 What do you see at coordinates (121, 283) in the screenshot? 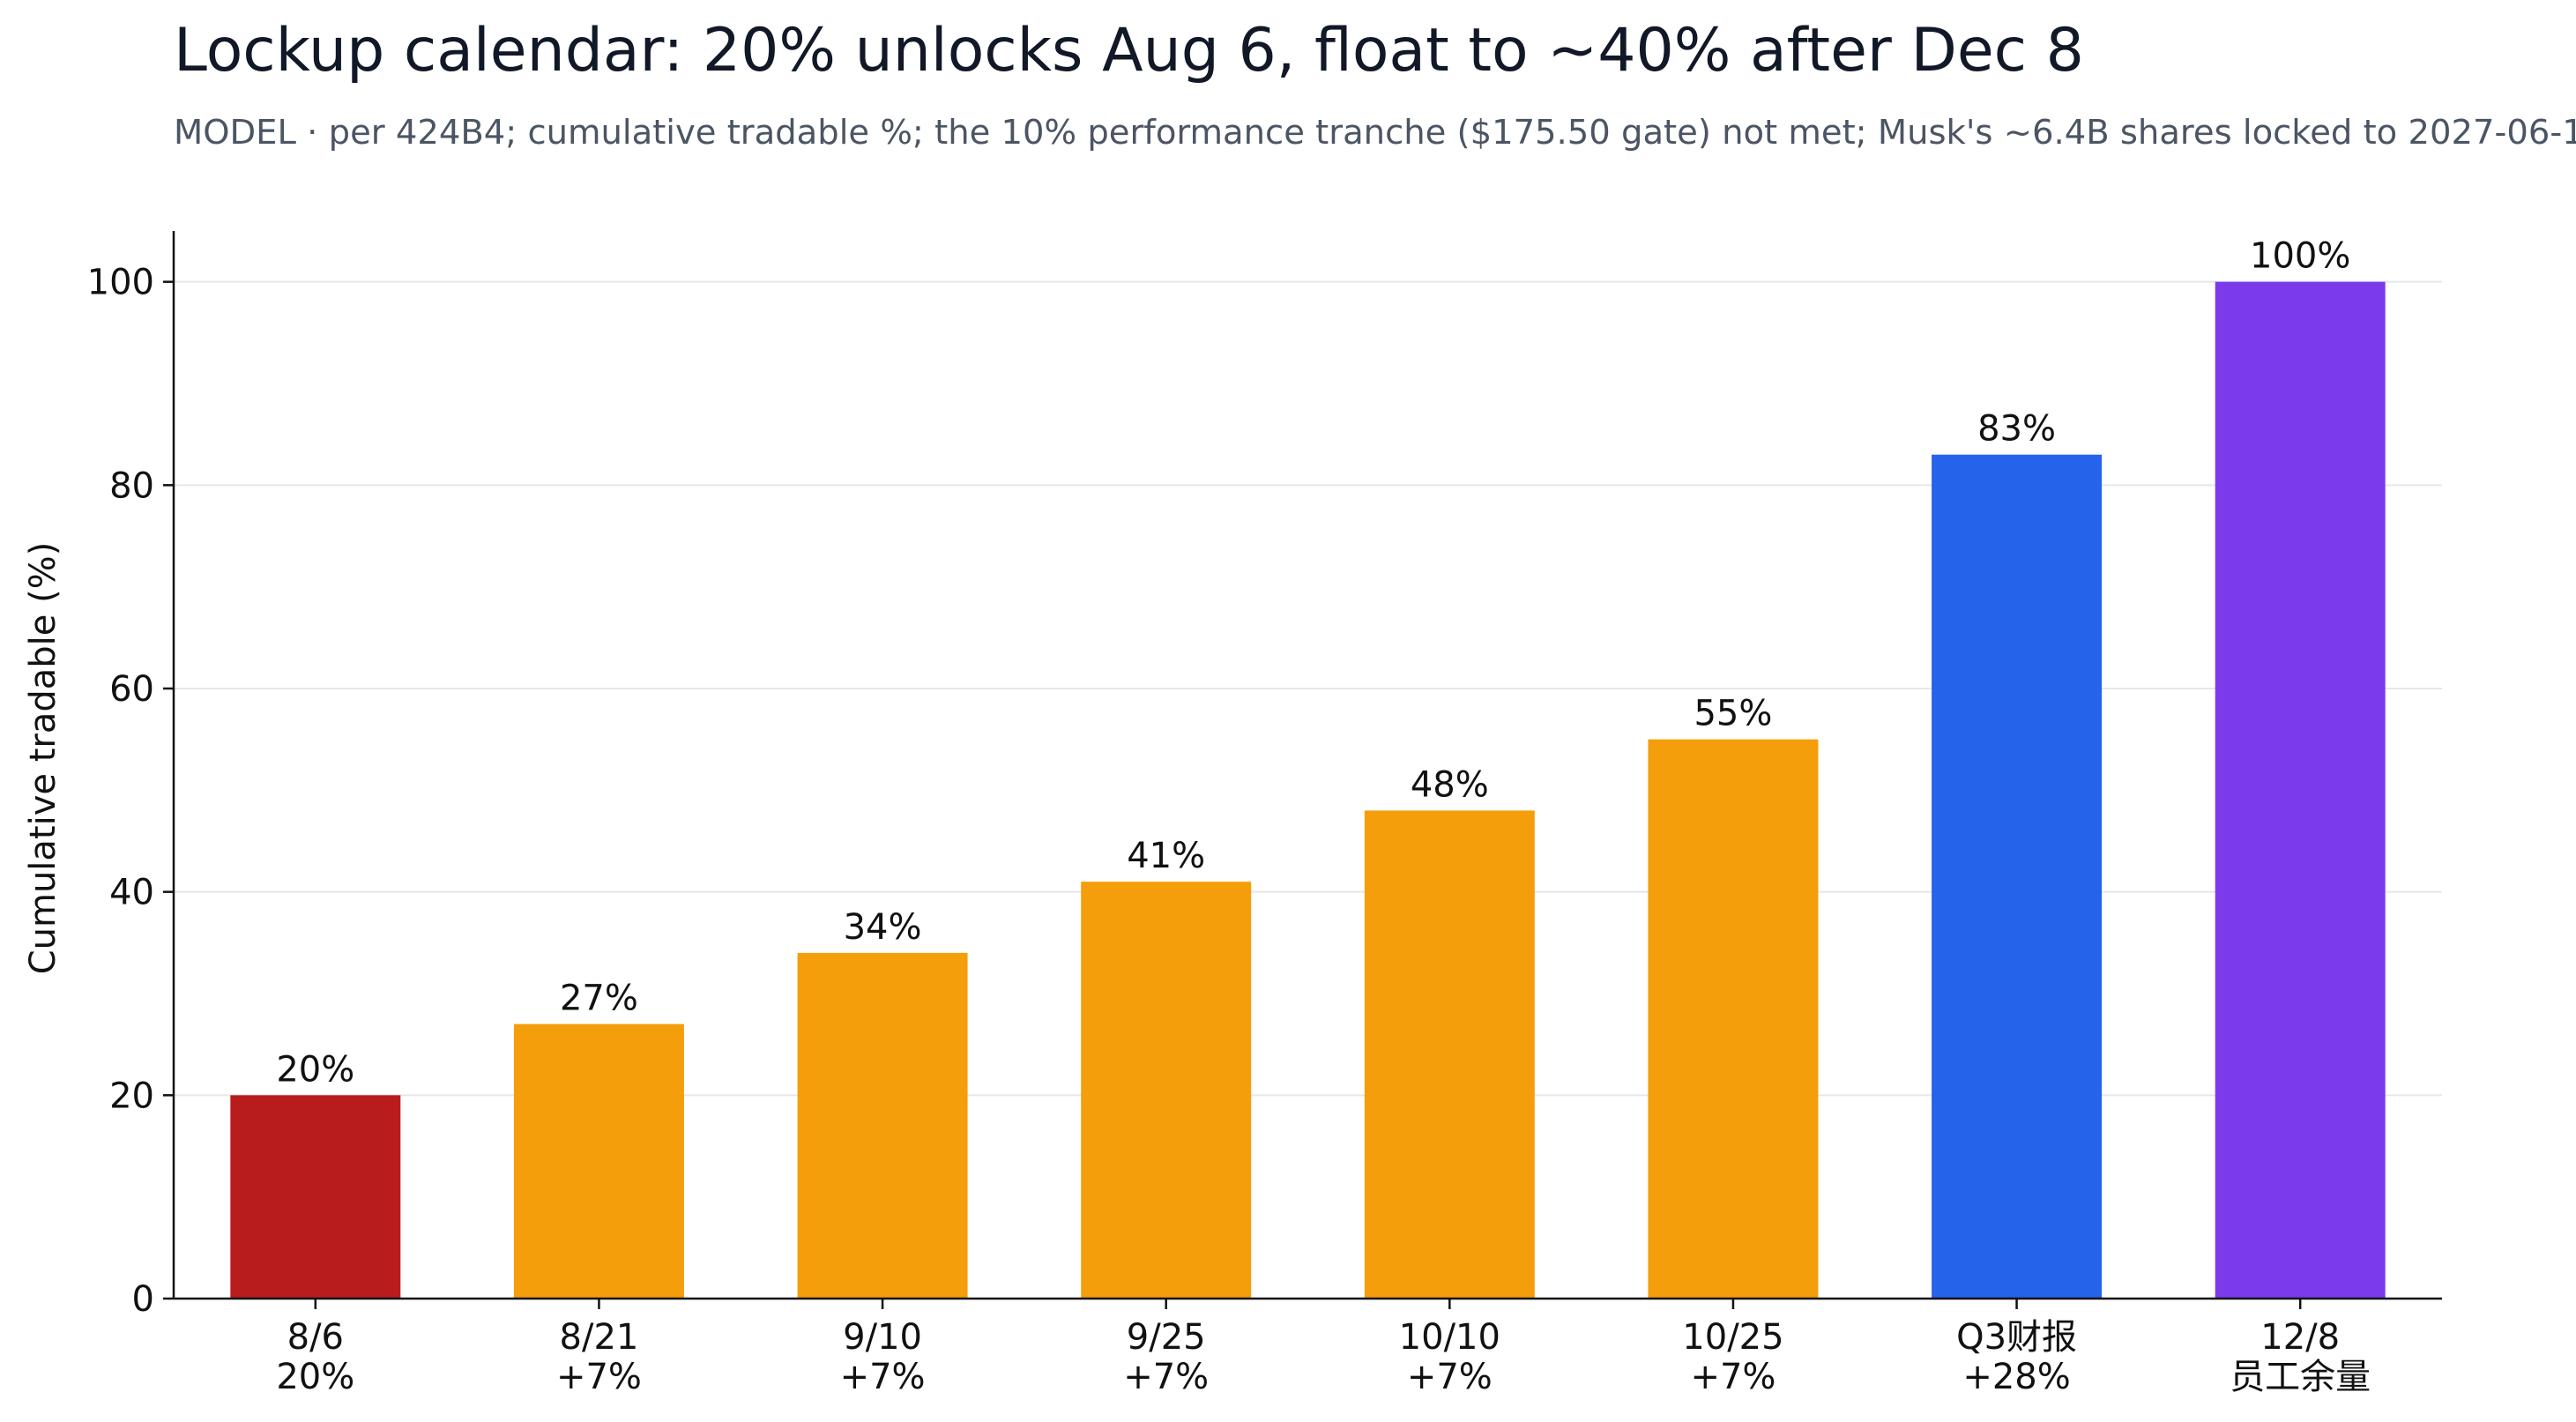
I see `y-tick-label: 100` at bounding box center [121, 283].